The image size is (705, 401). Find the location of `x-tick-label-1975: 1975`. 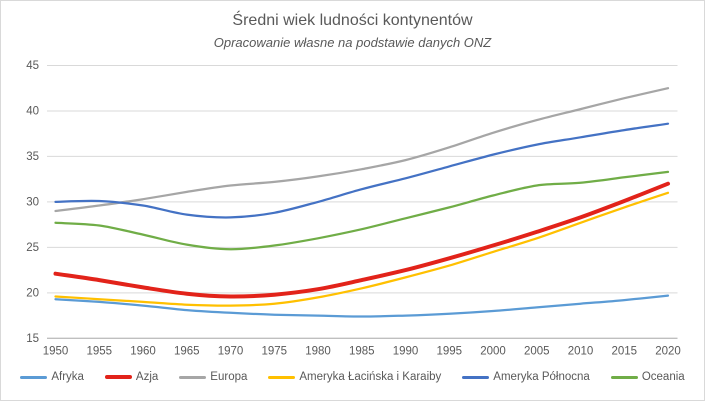

x-tick-label-1975: 1975 is located at coordinates (274, 351).